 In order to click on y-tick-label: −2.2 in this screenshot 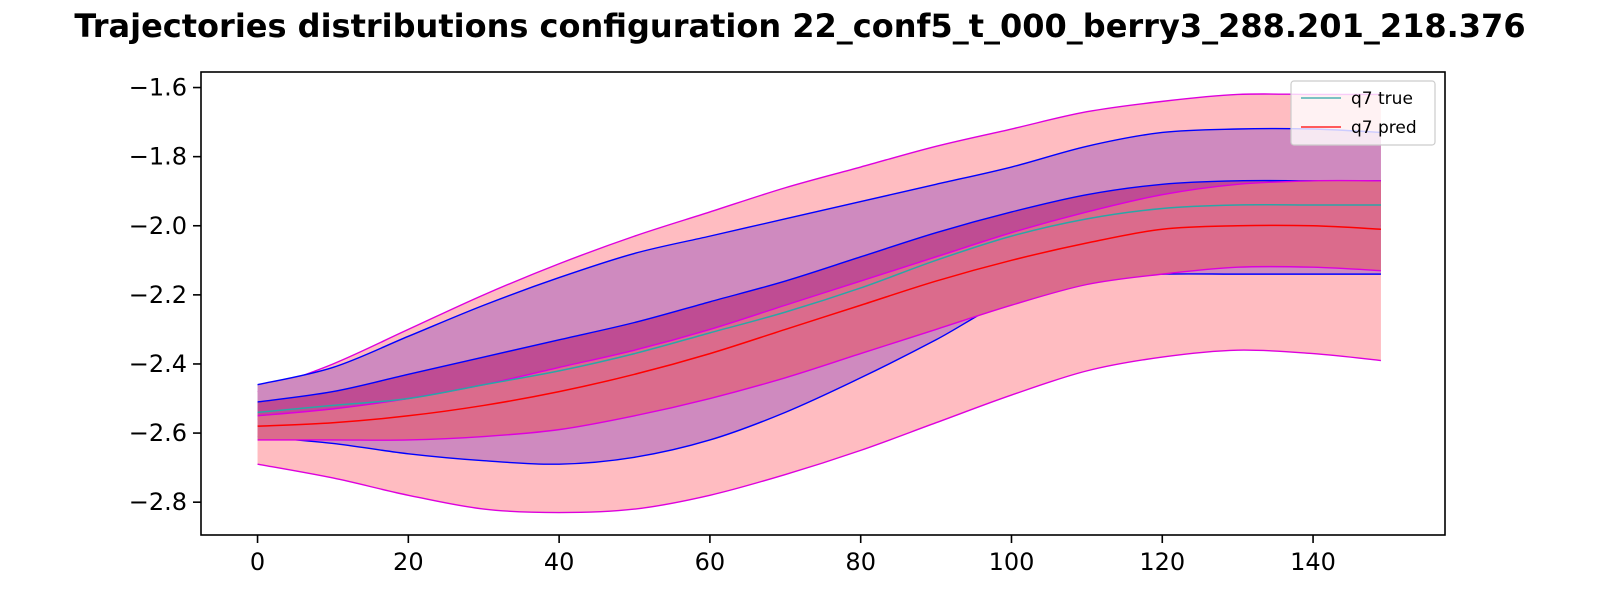, I will do `click(158, 295)`.